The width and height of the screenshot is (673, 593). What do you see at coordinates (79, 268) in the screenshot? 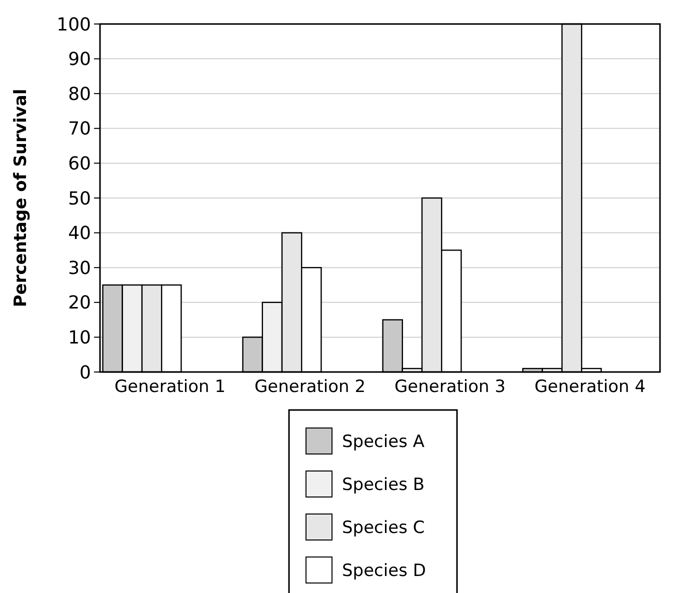
I see `y-tick-label: 30` at bounding box center [79, 268].